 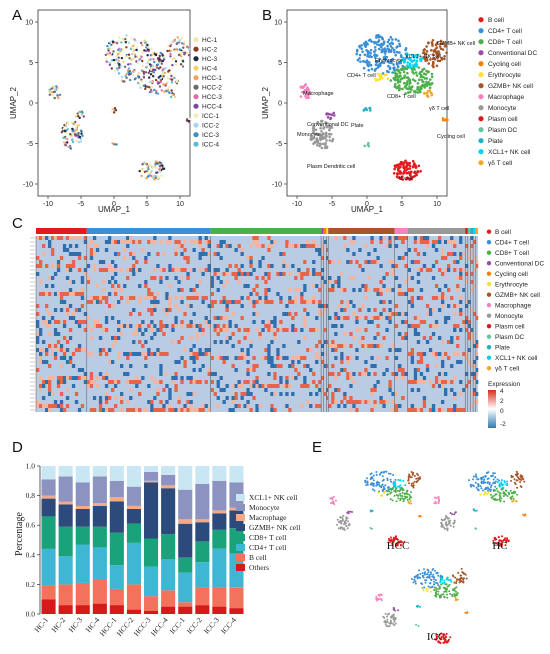 I want to click on panel-a-ytick-label: 5, so click(x=31, y=63).